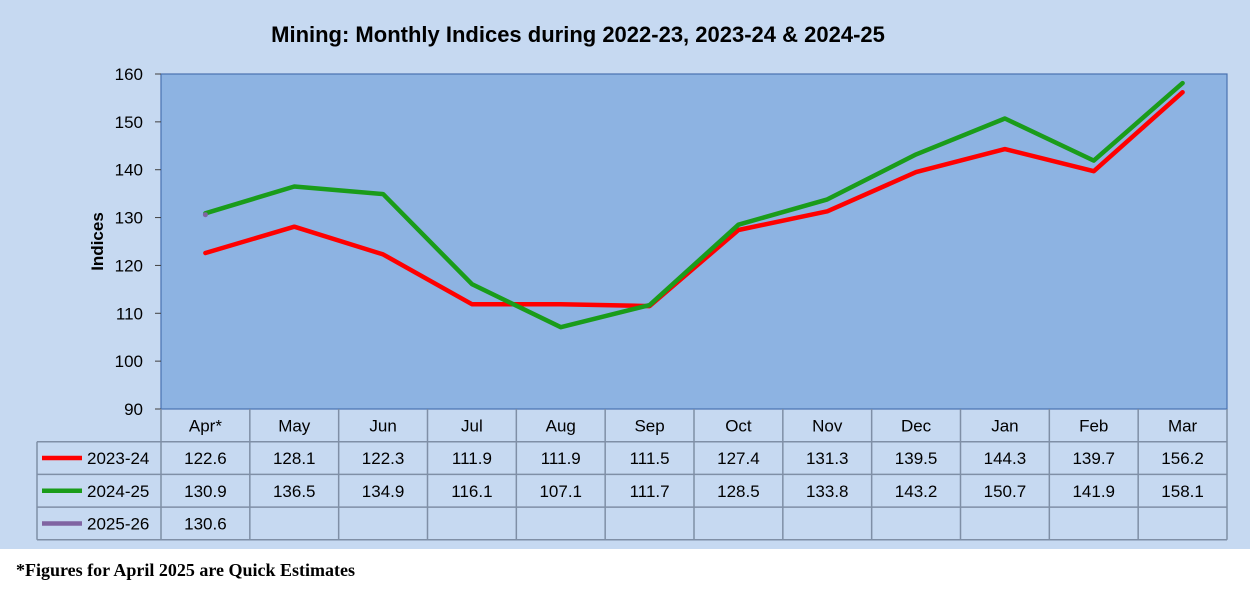  I want to click on table-cell-value: 141.9, so click(1093, 491).